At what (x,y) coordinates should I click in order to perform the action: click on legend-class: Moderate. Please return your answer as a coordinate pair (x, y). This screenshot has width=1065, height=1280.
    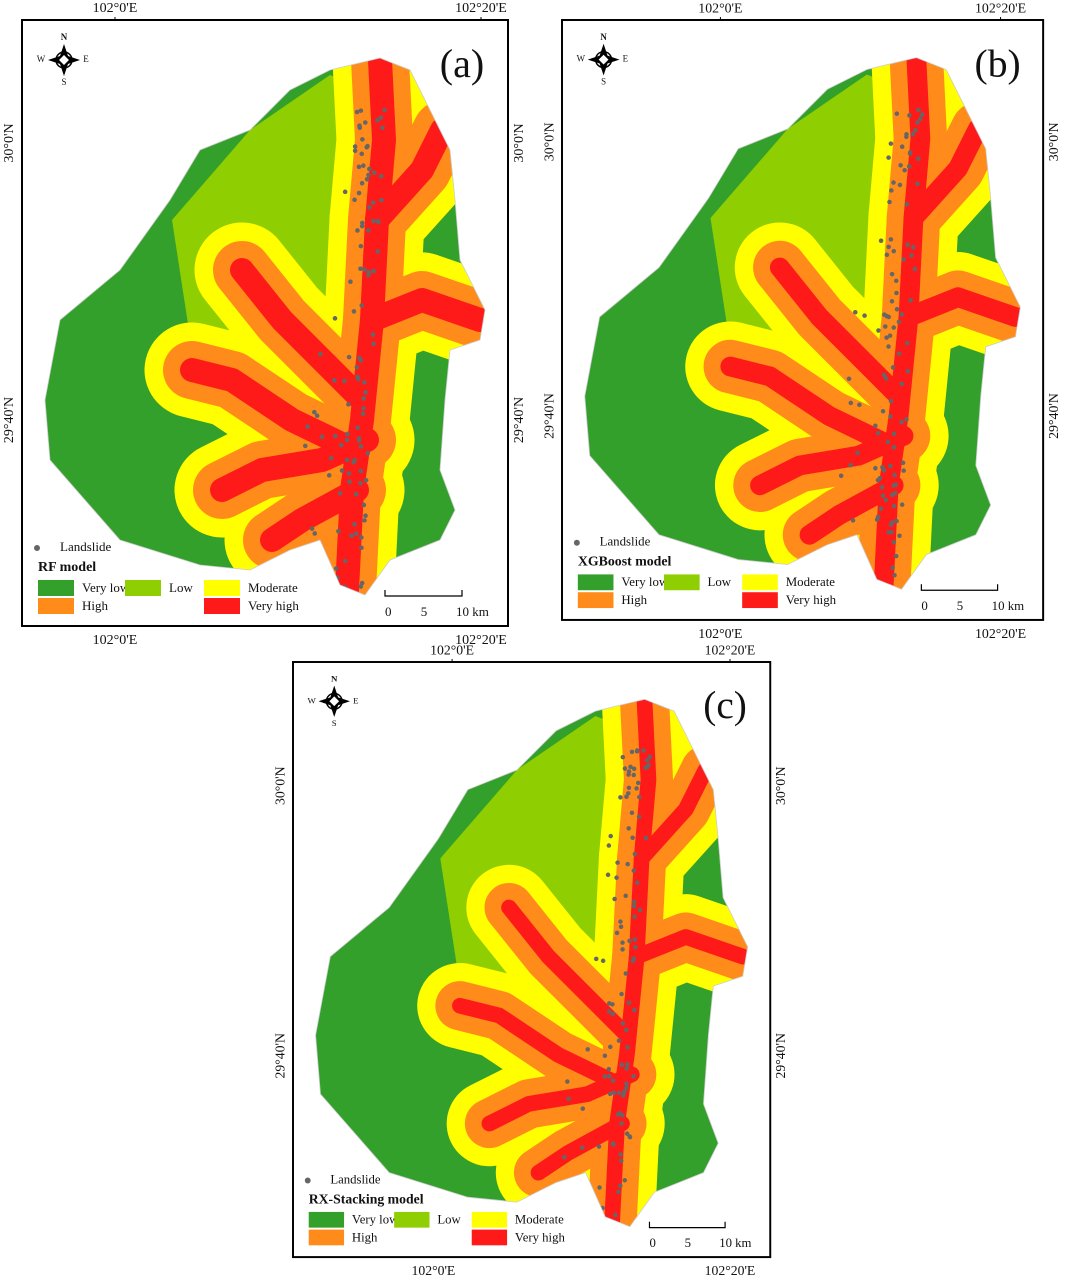
    Looking at the image, I should click on (539, 1220).